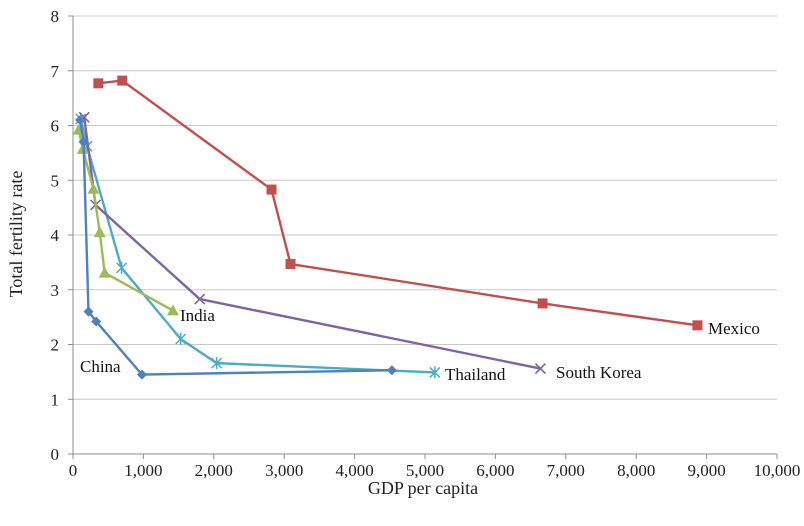 This screenshot has width=804, height=526. What do you see at coordinates (566, 470) in the screenshot?
I see `x-tick-label: 7,000` at bounding box center [566, 470].